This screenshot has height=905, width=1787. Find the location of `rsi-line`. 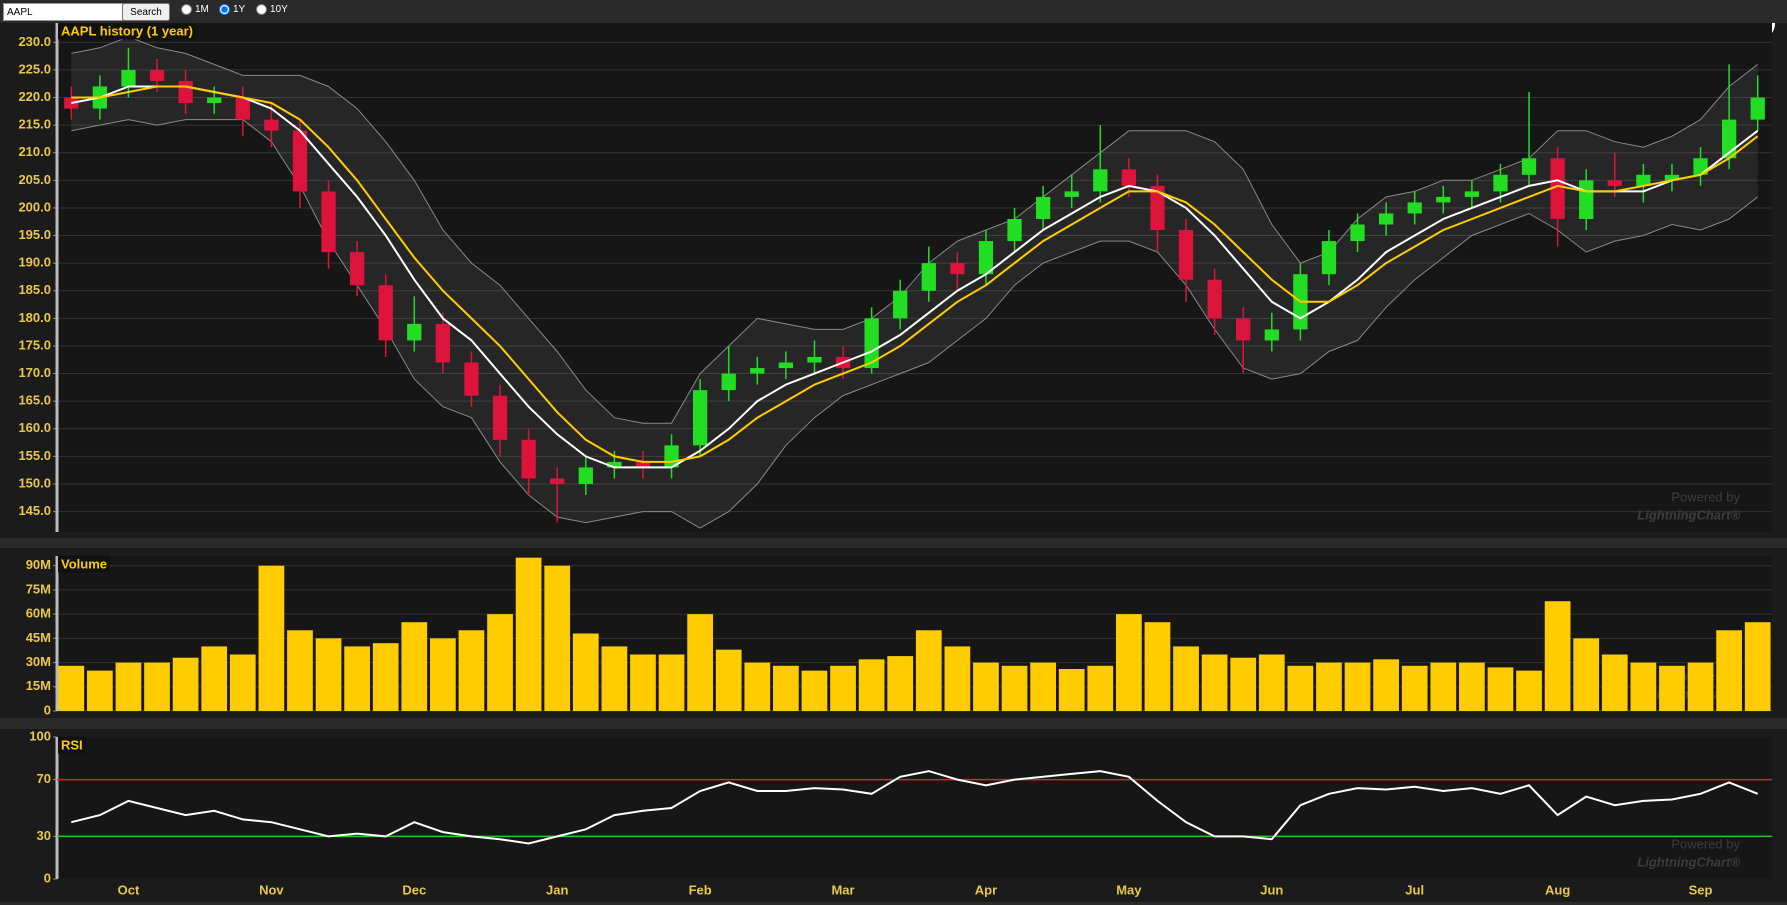

rsi-line is located at coordinates (915, 807).